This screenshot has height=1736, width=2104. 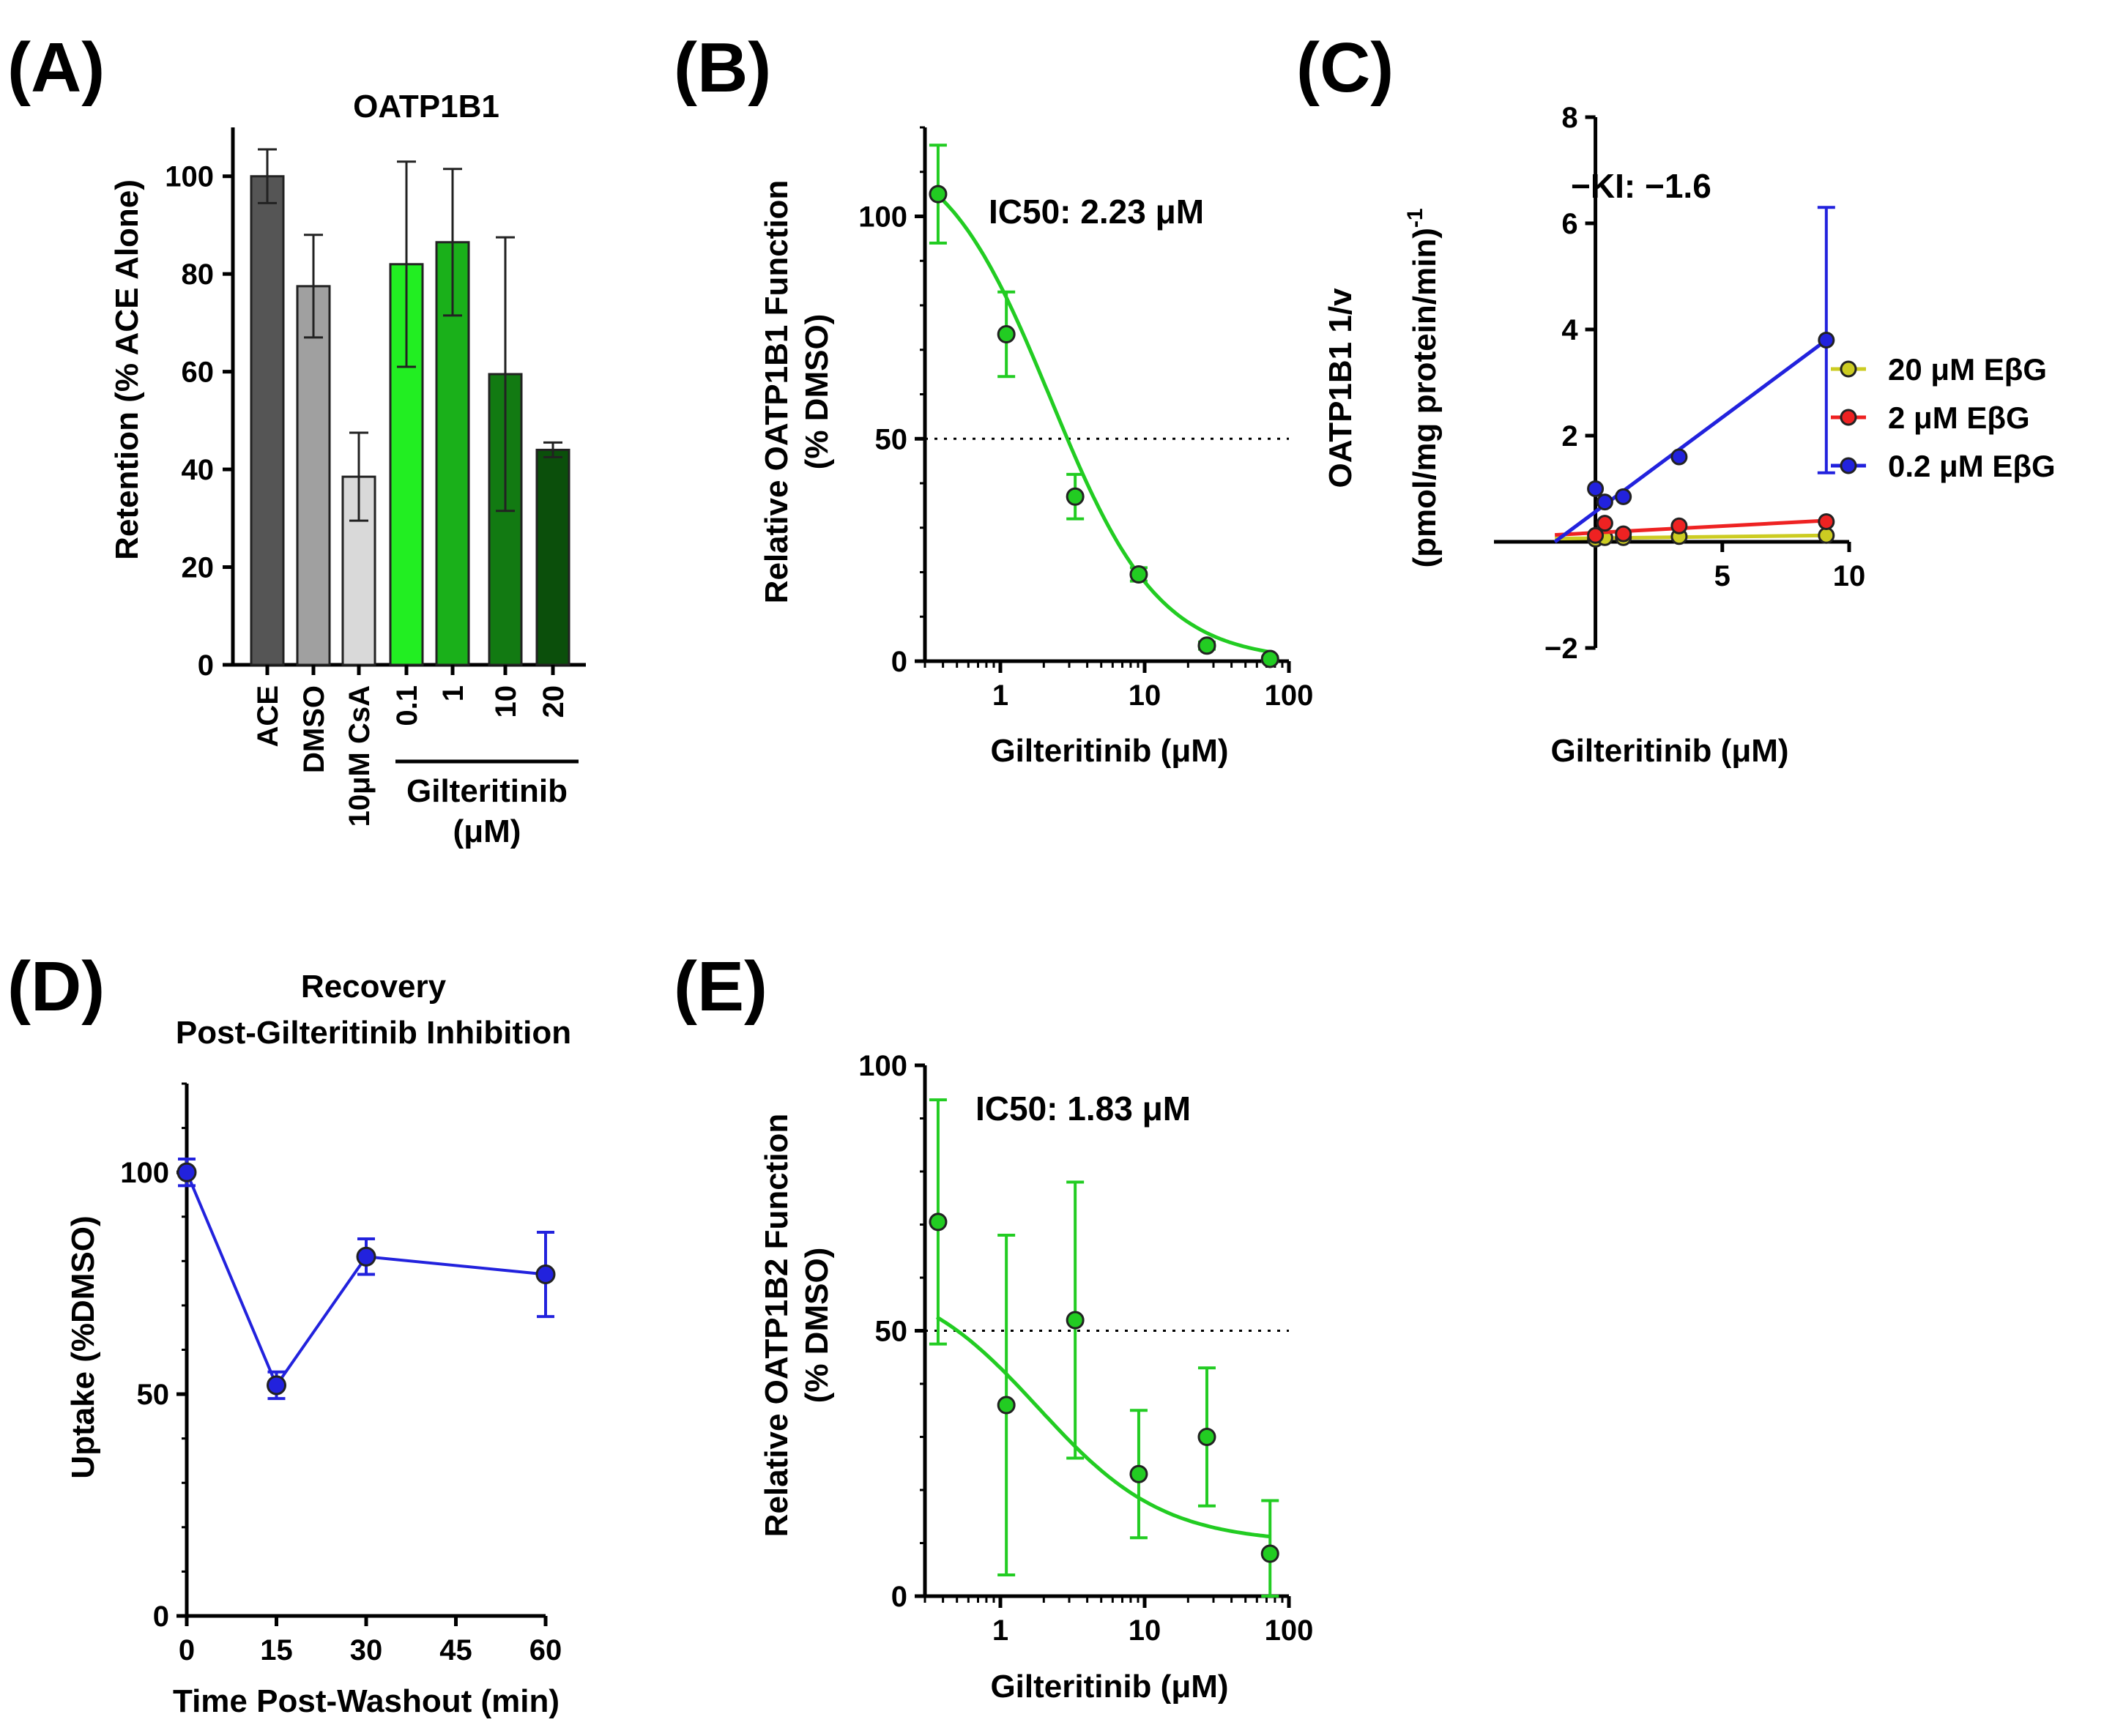 What do you see at coordinates (487, 791) in the screenshot?
I see `panel-a-group-label: Gilteritinib` at bounding box center [487, 791].